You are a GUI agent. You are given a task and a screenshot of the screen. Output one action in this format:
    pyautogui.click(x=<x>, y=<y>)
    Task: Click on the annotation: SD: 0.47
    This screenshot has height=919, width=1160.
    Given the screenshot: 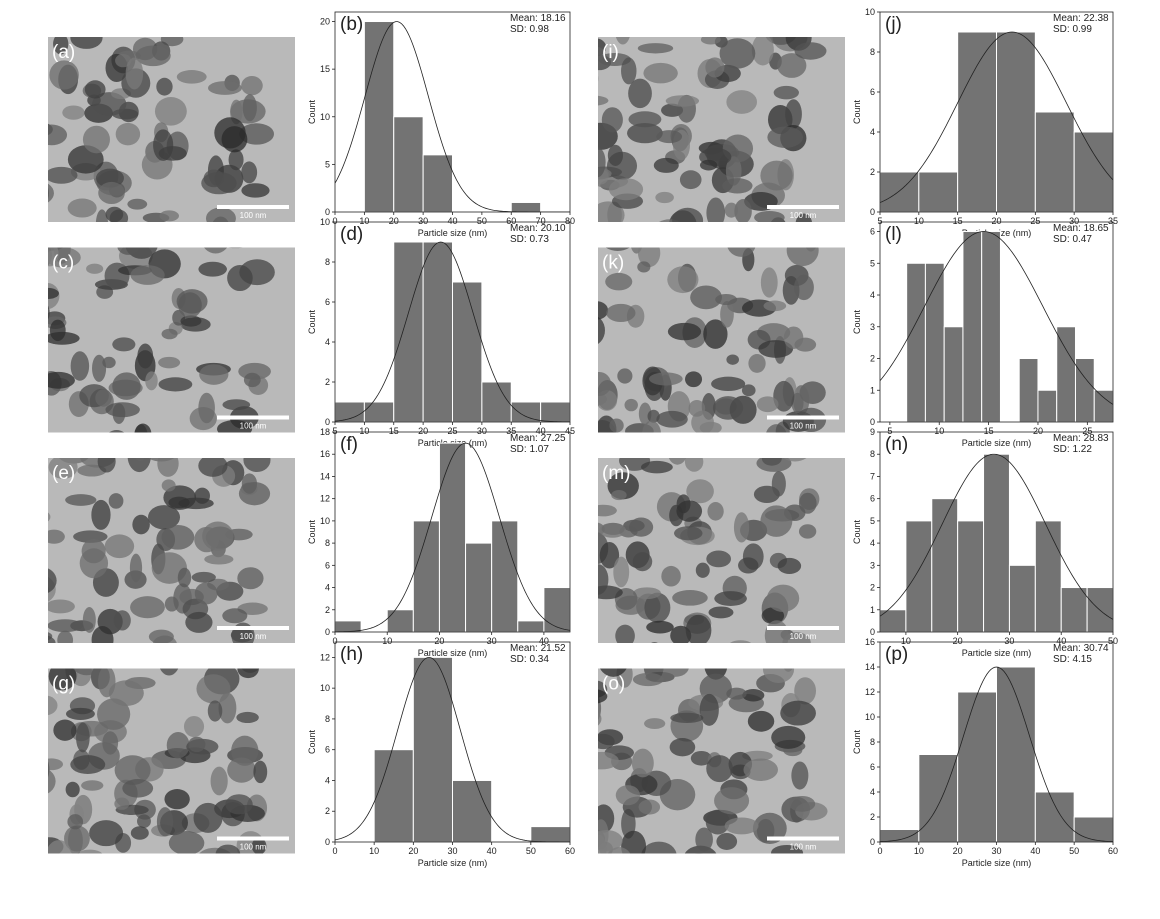 What is the action you would take?
    pyautogui.click(x=1072, y=239)
    